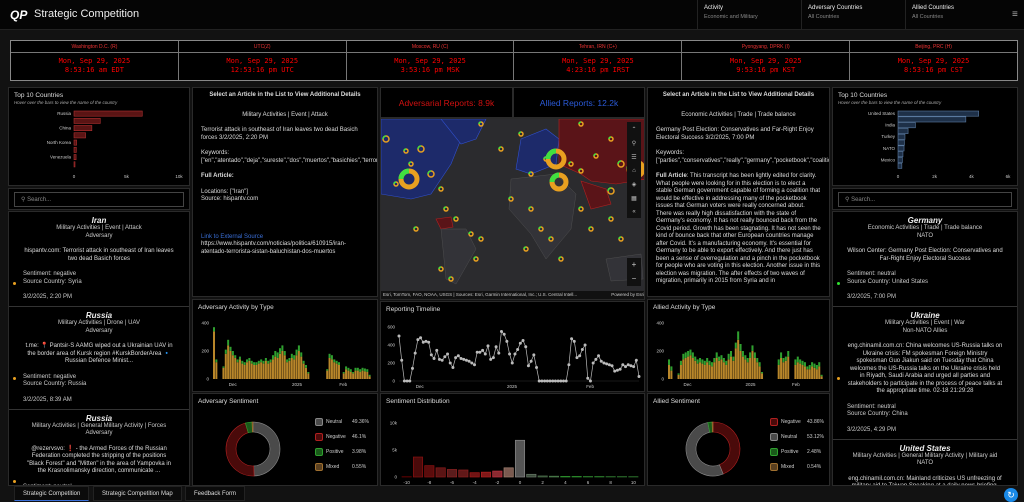 This screenshot has height=502, width=1024. Describe the element at coordinates (1011, 495) in the screenshot. I see `refresh-button: ↻` at that location.